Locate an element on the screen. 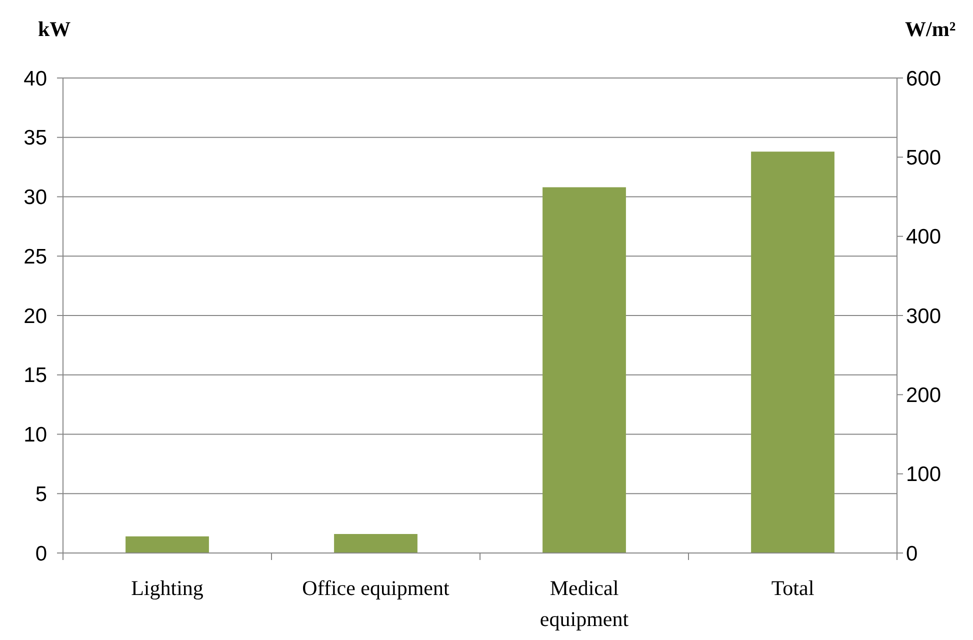 This screenshot has width=973, height=640. y2-tick-label: 500 is located at coordinates (924, 158).